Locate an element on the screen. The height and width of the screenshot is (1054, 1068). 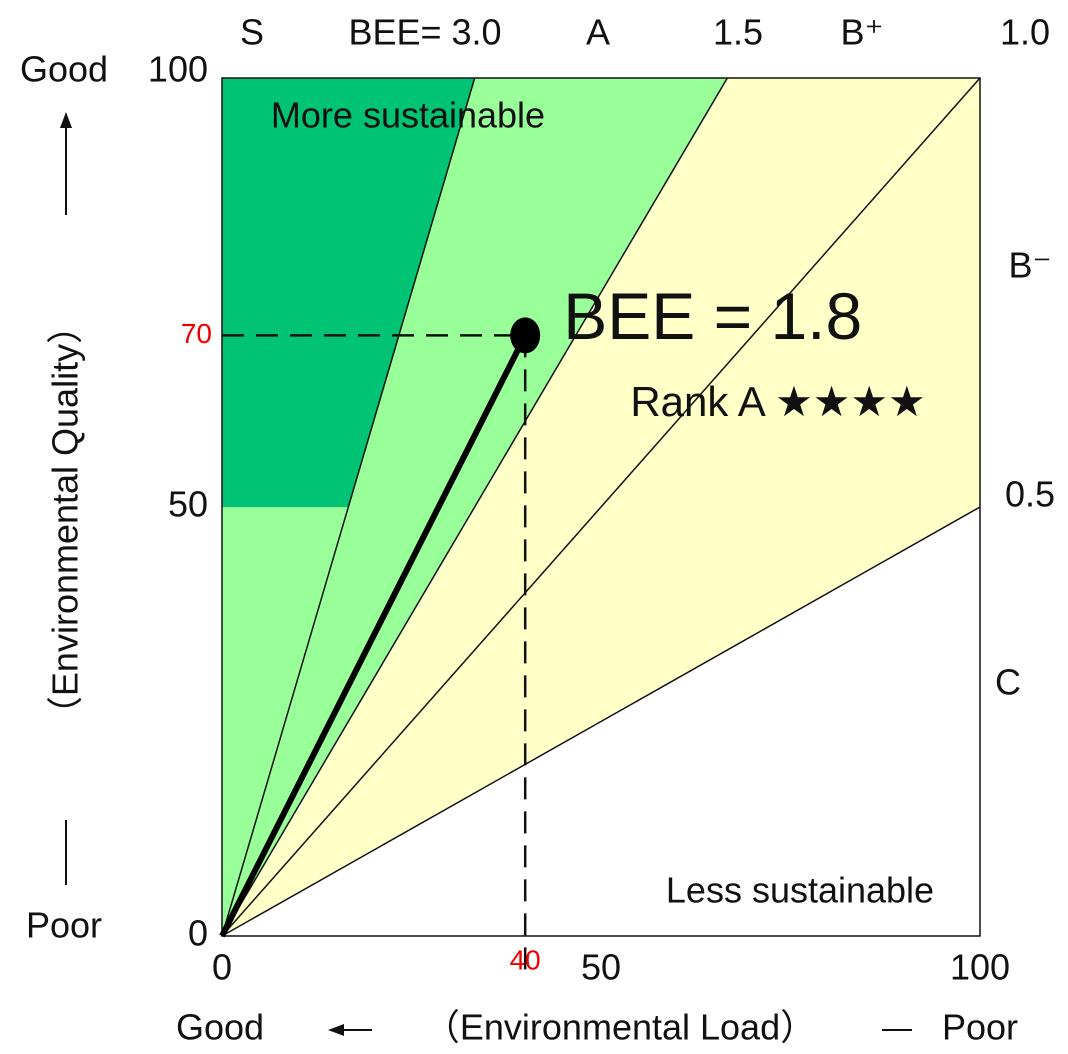
x-tick-label: 50 is located at coordinates (601, 967).